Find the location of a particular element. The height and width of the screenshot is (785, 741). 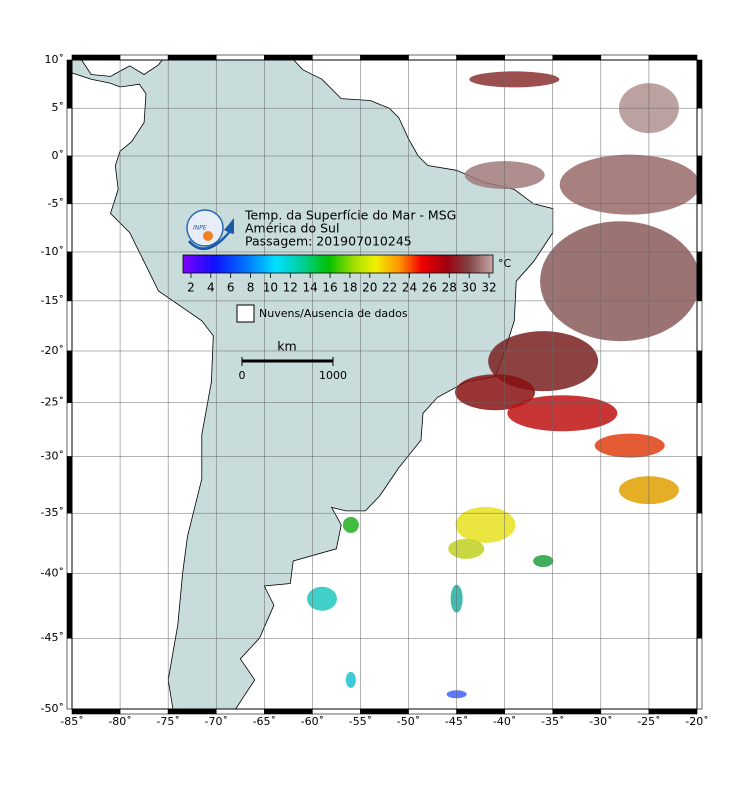

colorbar-tick-label: 18 is located at coordinates (349, 288).